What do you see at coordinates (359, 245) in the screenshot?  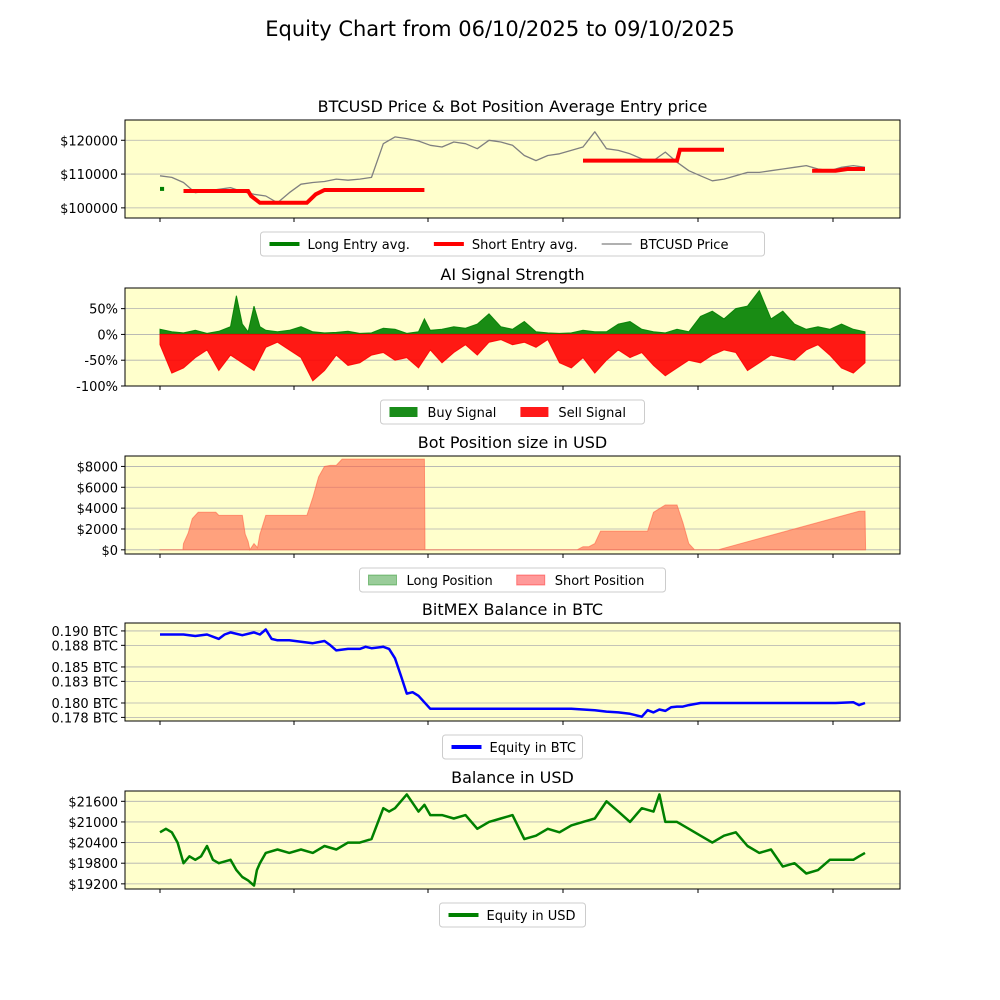 I see `legend-entry-long-entry-avg-label: Long Entry avg.` at bounding box center [359, 245].